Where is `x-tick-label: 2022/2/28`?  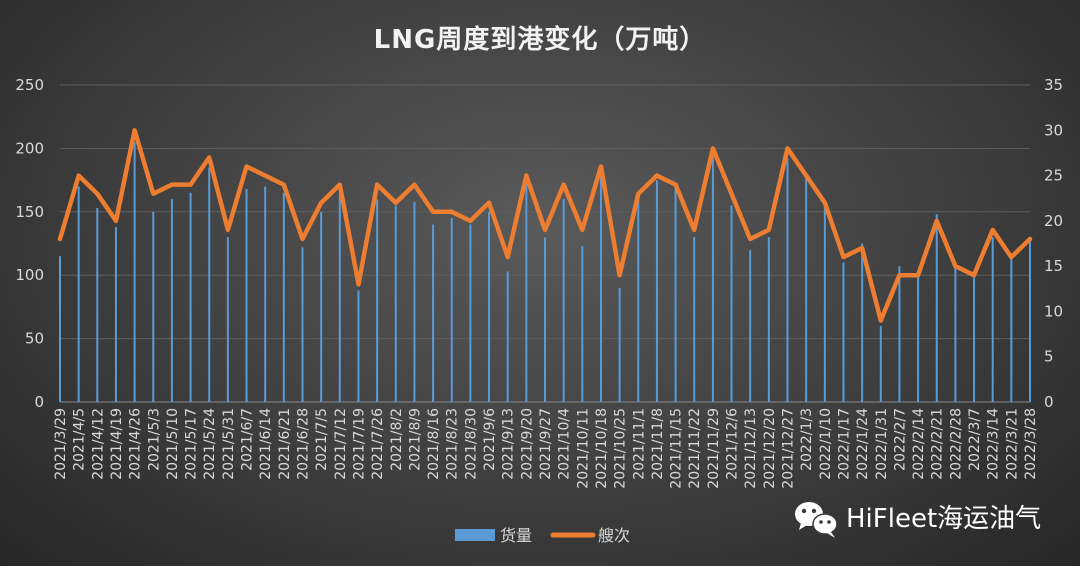
x-tick-label: 2022/2/28 is located at coordinates (956, 444).